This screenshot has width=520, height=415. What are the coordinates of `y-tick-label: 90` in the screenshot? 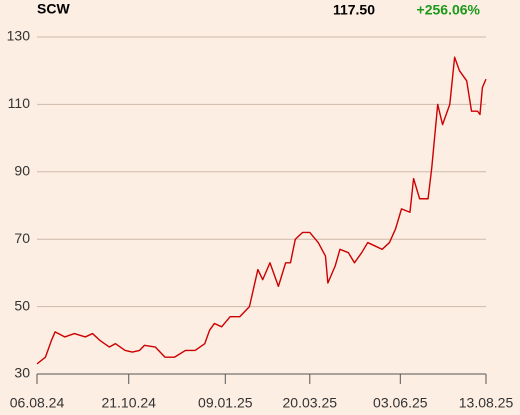 It's located at (22, 171).